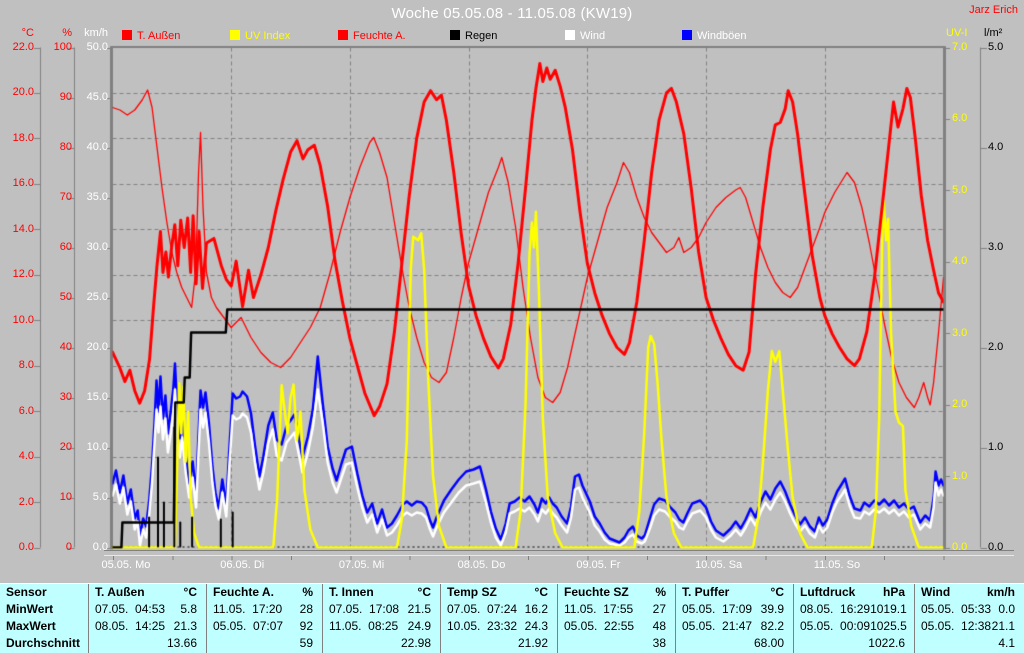 The height and width of the screenshot is (653, 1024). I want to click on table-cell: 08.05. 14:25, so click(130, 626).